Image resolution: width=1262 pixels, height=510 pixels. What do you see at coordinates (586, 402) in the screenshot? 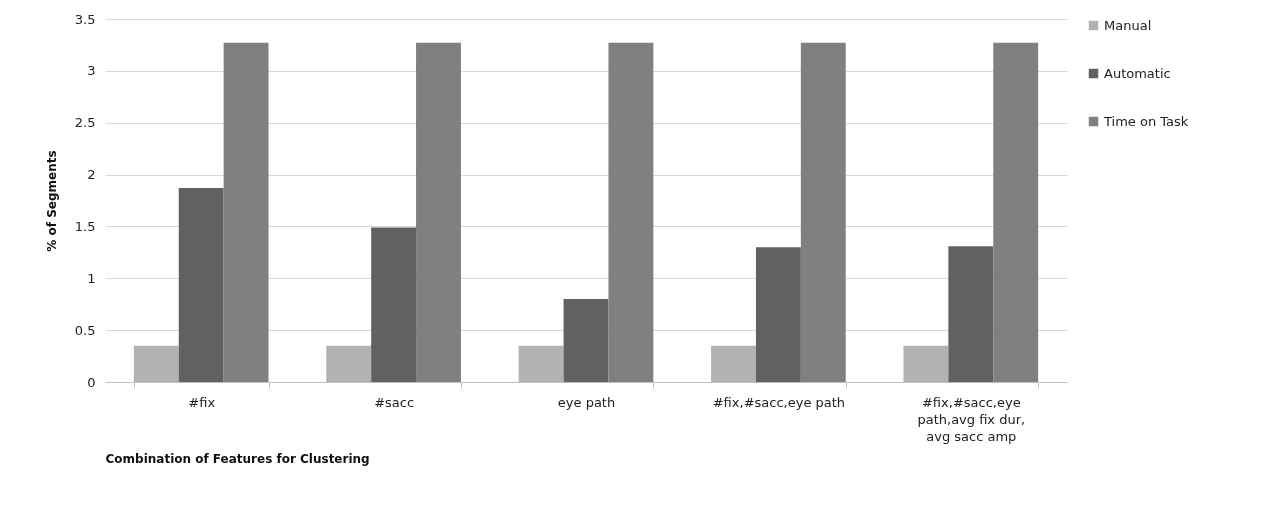
I see `x-tick-label: eye path` at bounding box center [586, 402].